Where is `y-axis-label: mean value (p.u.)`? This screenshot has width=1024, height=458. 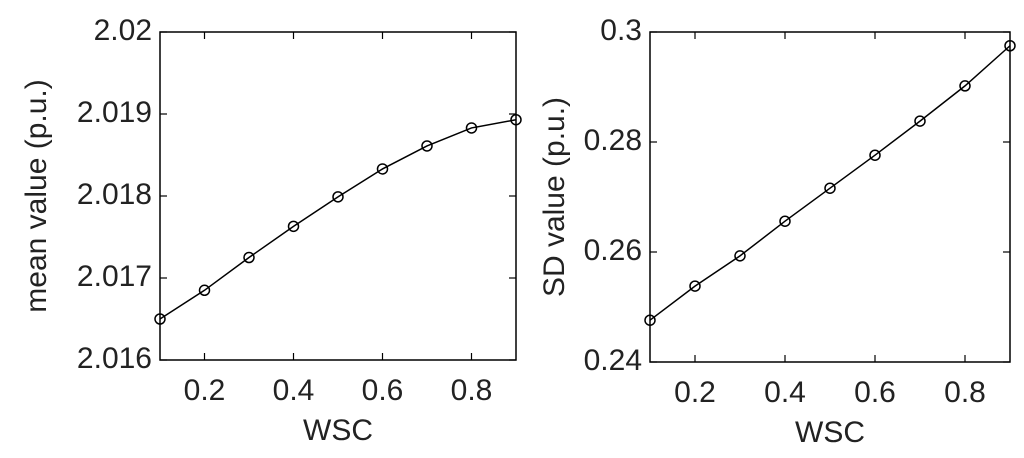 y-axis-label: mean value (p.u.) is located at coordinates (36, 195).